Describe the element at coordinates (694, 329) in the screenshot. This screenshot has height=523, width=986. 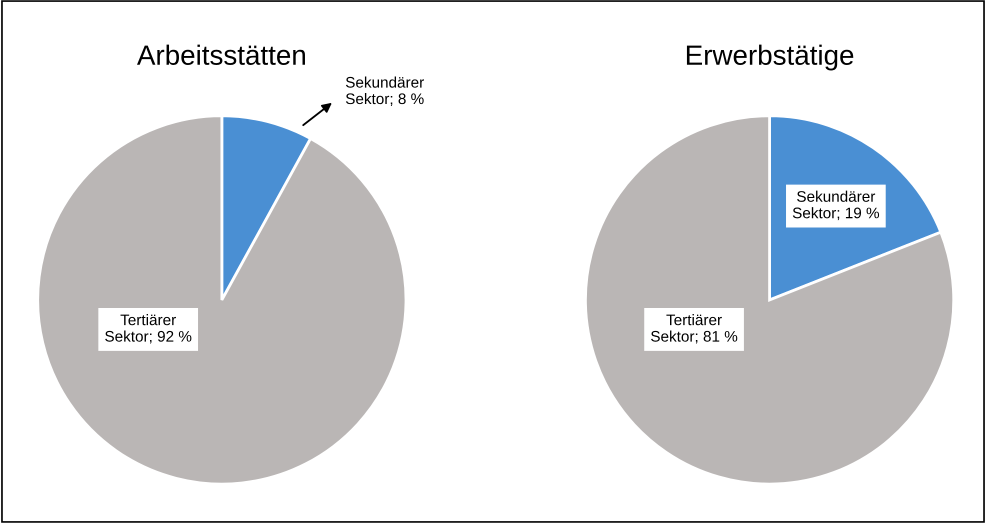
I see `slice-label: Tertiärer Sektor; 81 %` at that location.